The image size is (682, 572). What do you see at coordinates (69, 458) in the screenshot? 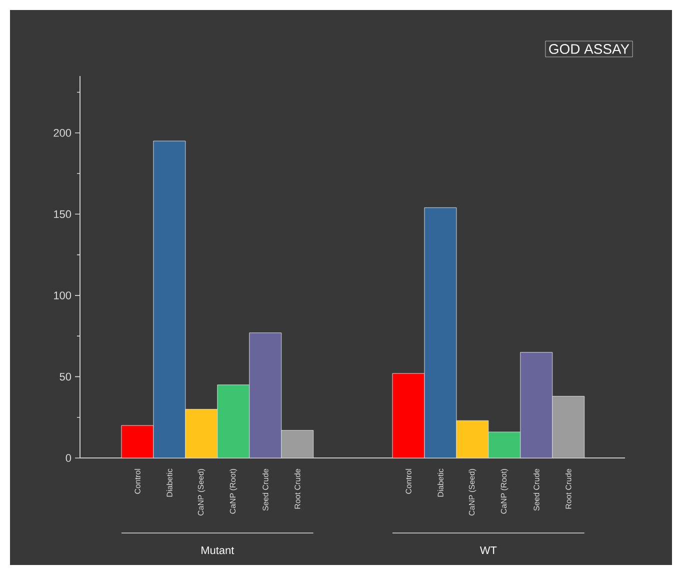
I see `y-tick-label: 0` at bounding box center [69, 458].